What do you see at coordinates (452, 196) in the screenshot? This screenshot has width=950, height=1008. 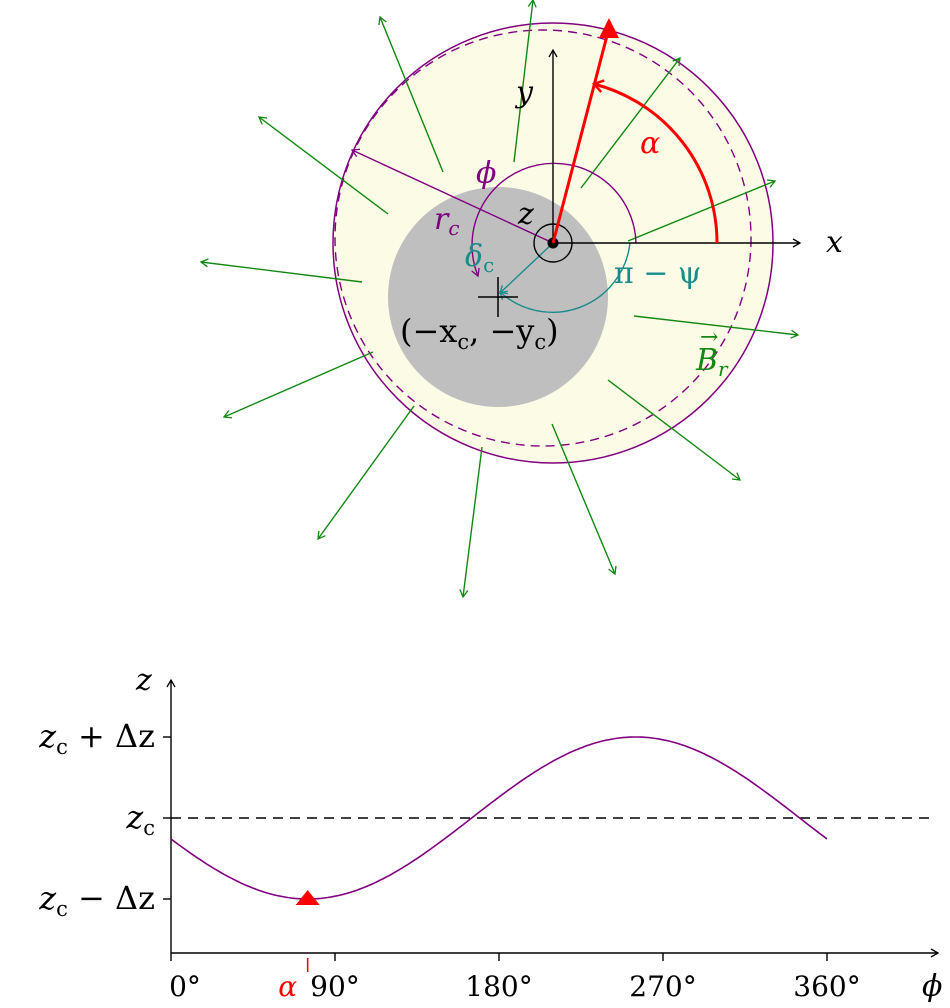 I see `rc-radius-line` at bounding box center [452, 196].